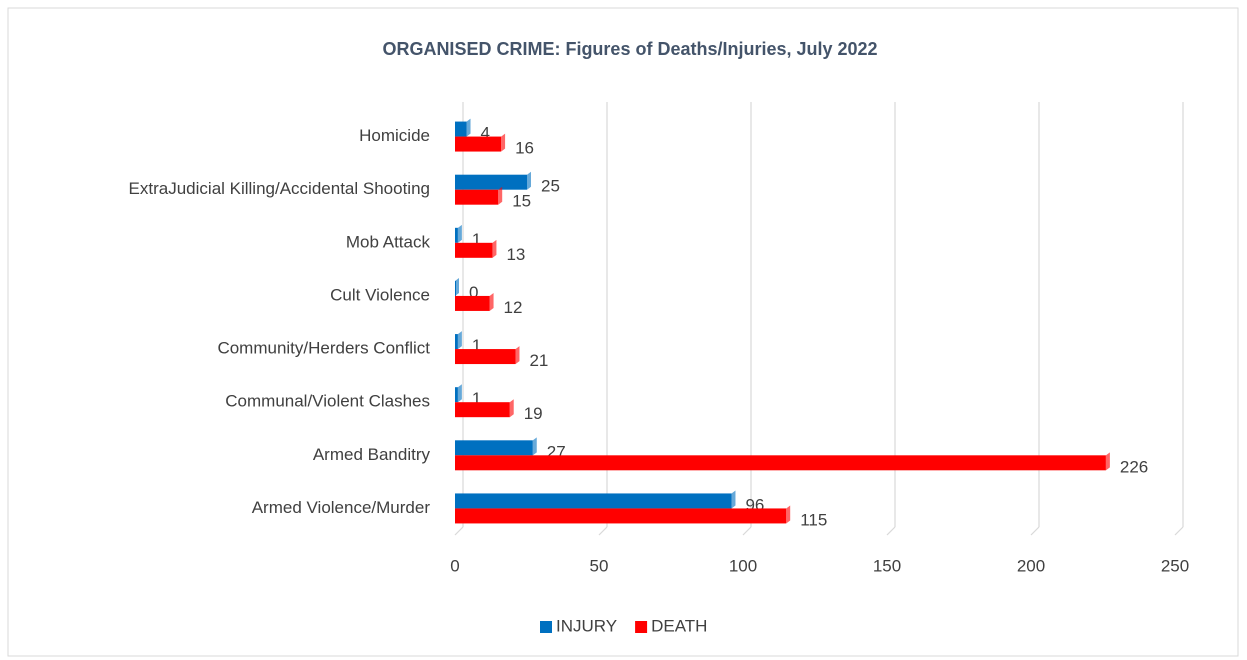 The width and height of the screenshot is (1247, 660). Describe the element at coordinates (485, 133) in the screenshot. I see `data-label: 4` at that location.